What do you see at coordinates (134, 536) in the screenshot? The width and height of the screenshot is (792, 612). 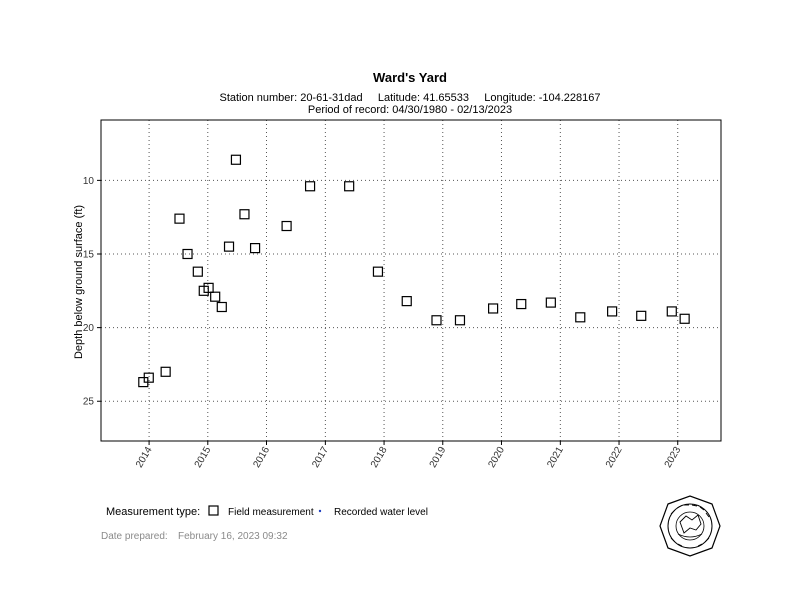 I see `date-prepared-label: Date prepared:` at bounding box center [134, 536].